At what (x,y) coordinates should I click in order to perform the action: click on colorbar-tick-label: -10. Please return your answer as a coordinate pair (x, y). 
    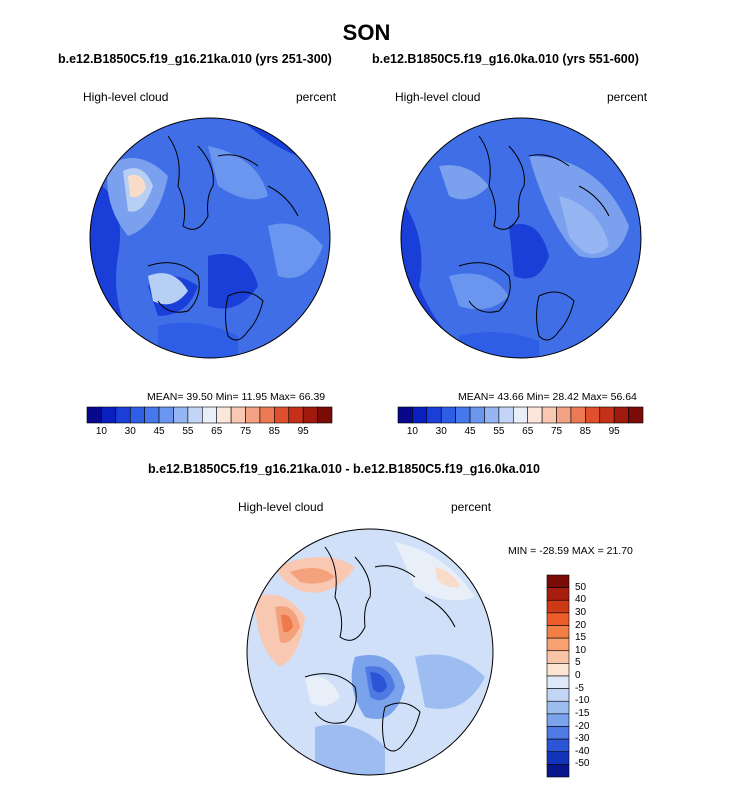
    Looking at the image, I should click on (582, 701).